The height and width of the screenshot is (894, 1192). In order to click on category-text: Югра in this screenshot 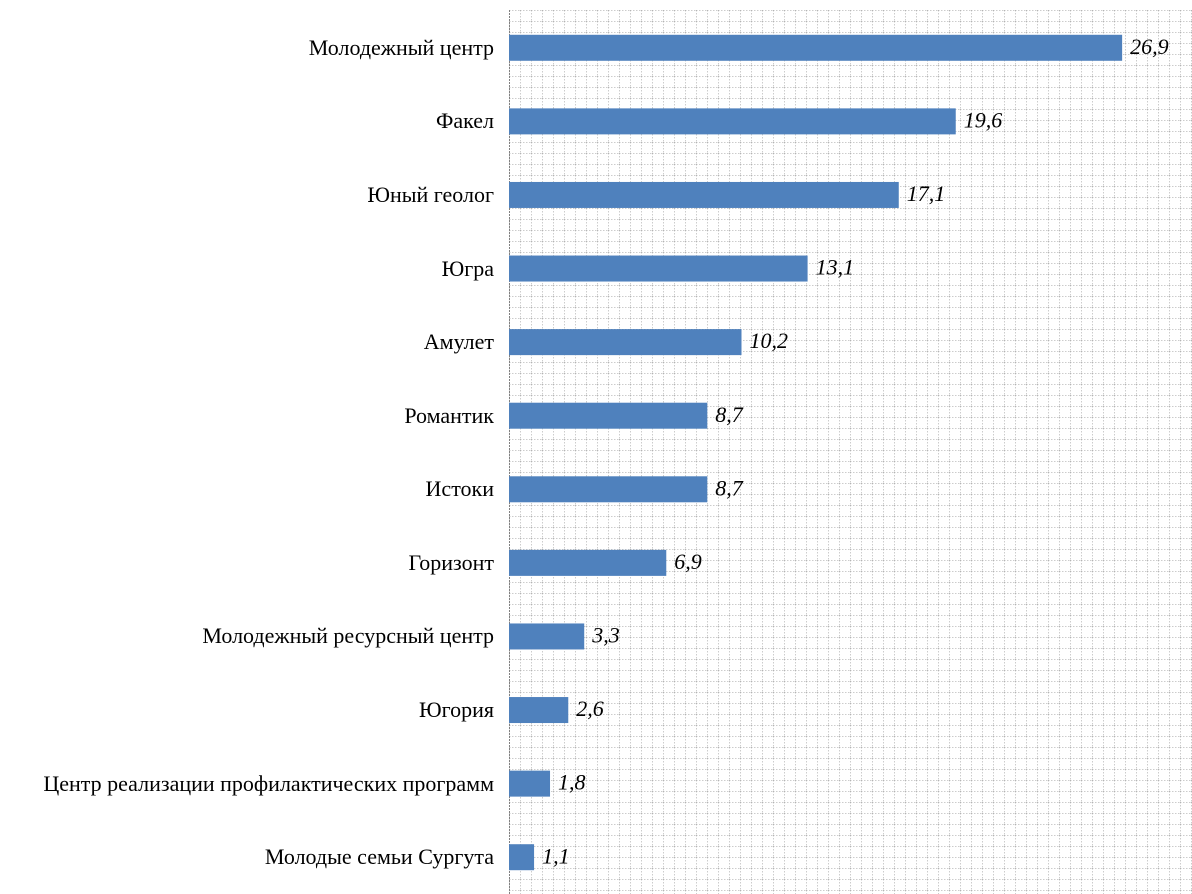, I will do `click(467, 268)`.